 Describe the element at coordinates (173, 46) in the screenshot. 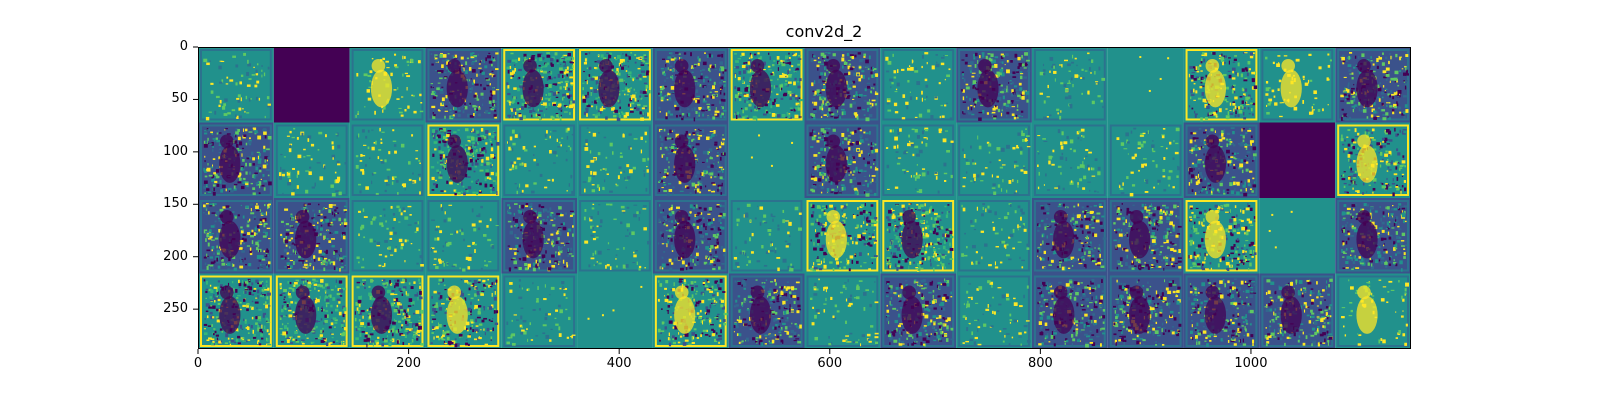

I see `y-tick-label: 0` at that location.